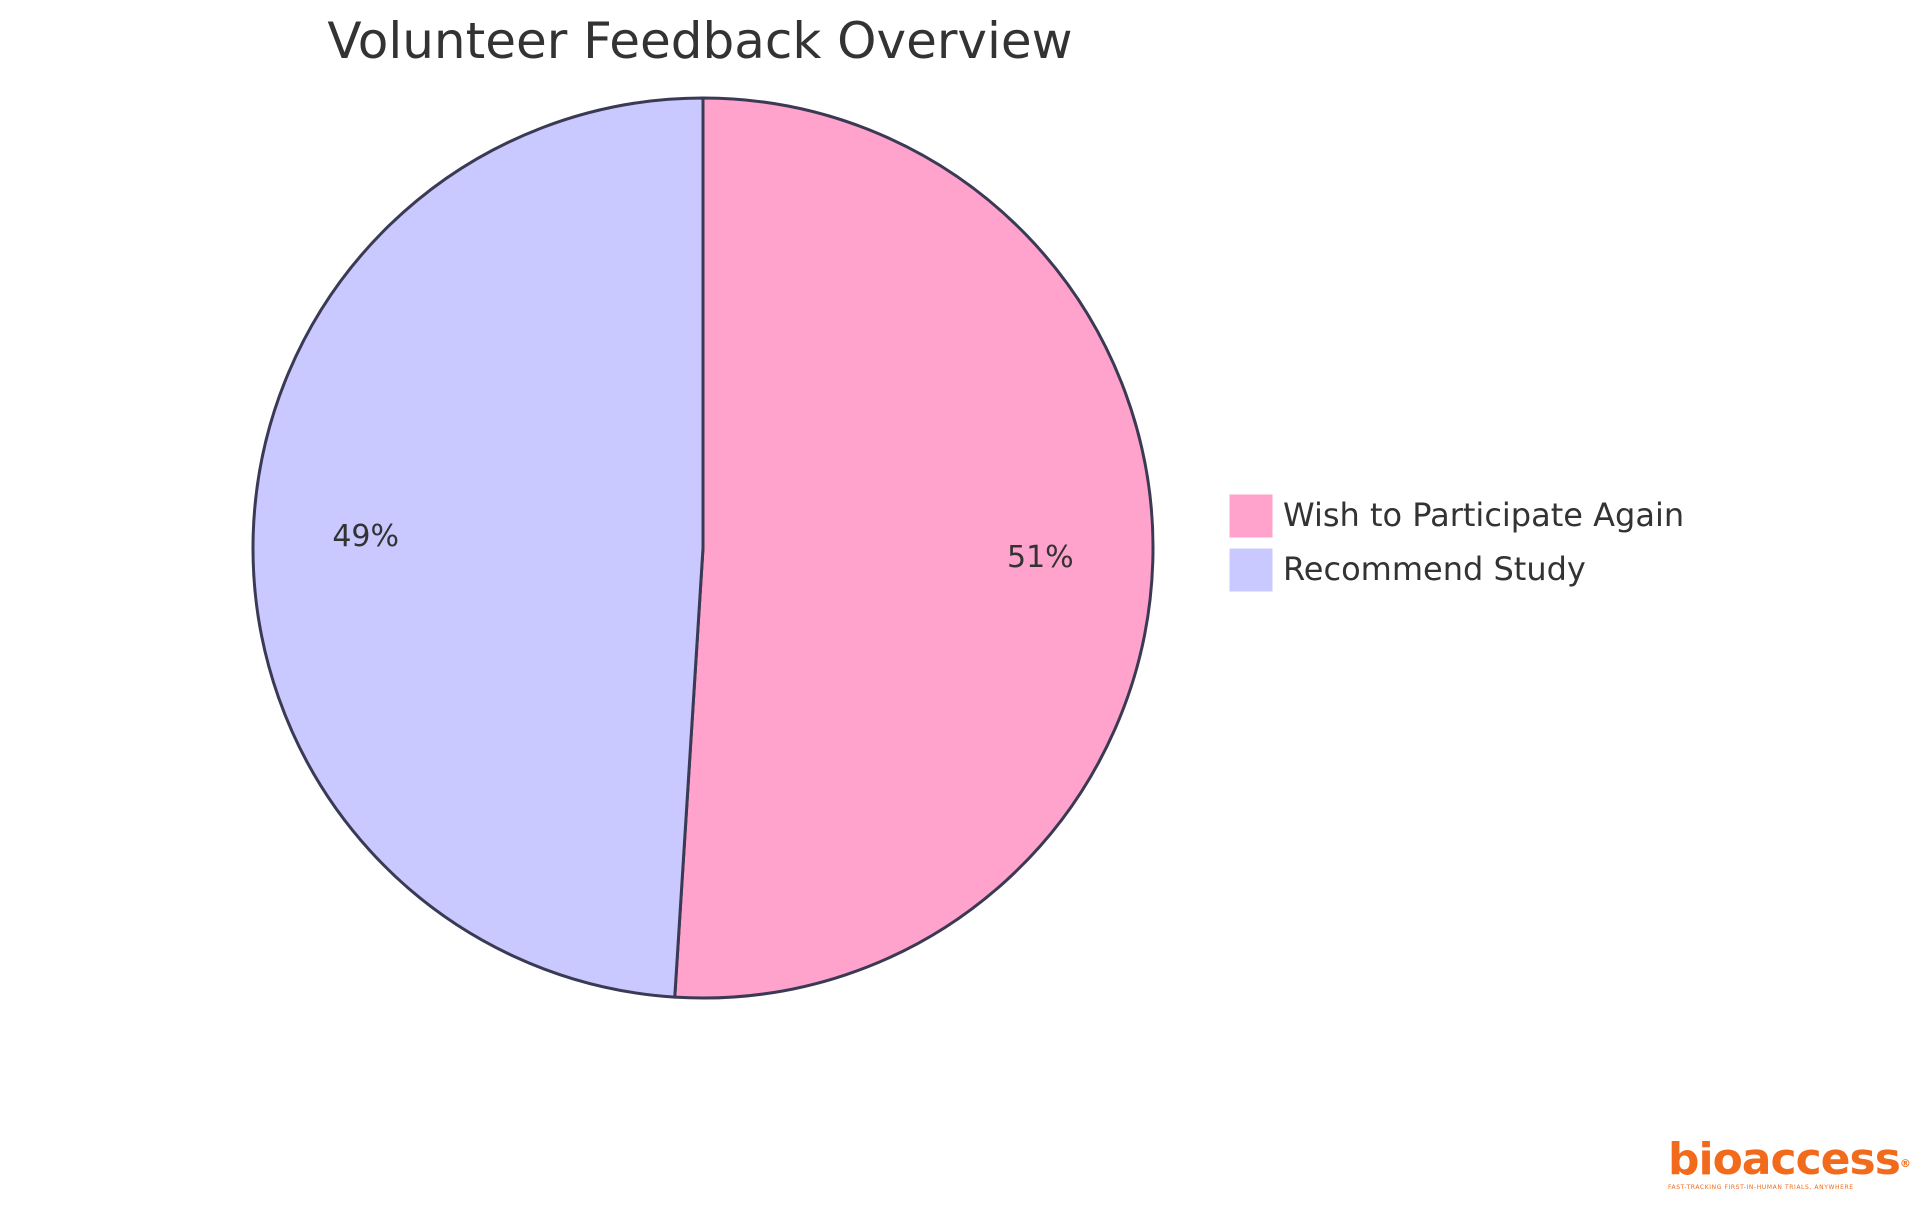 This screenshot has height=1215, width=1920. What do you see at coordinates (1784, 1159) in the screenshot?
I see `logo-wordmark: bioaccess` at bounding box center [1784, 1159].